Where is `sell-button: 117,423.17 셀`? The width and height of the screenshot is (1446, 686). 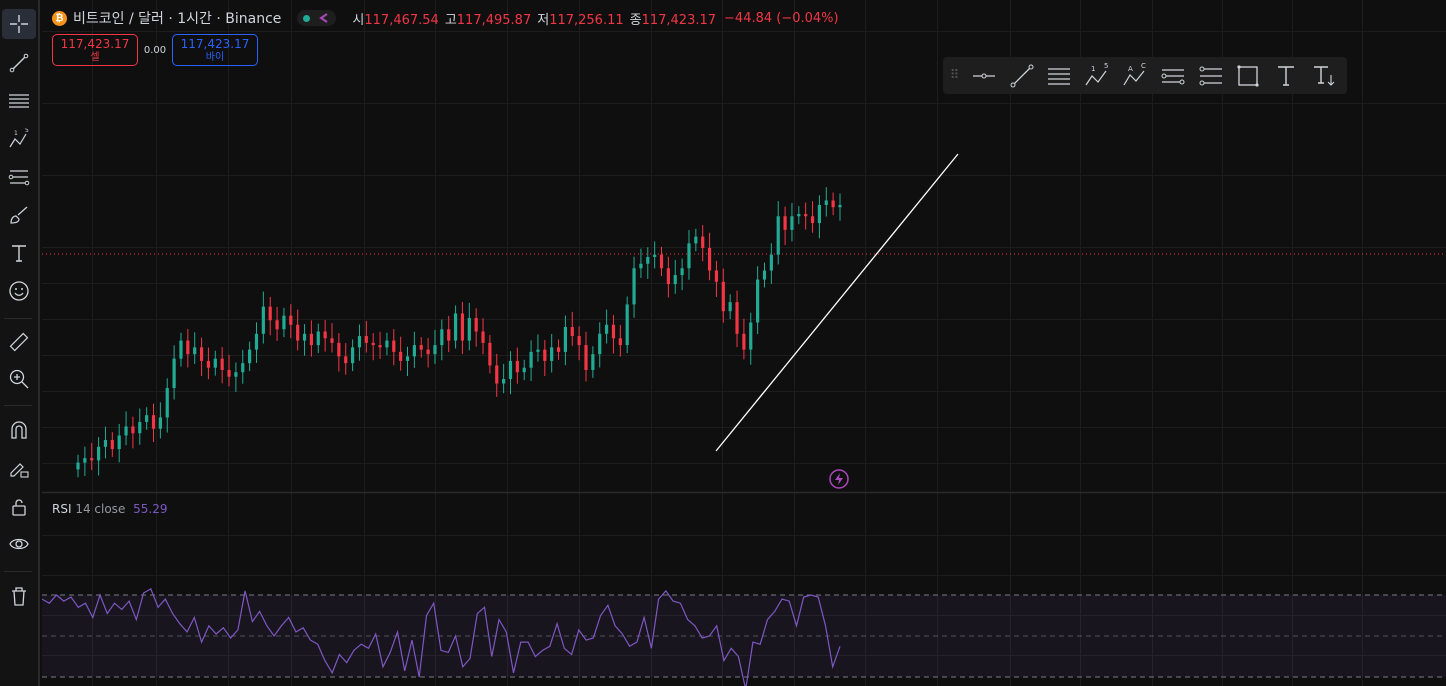
sell-button: 117,423.17 셀 is located at coordinates (95, 50).